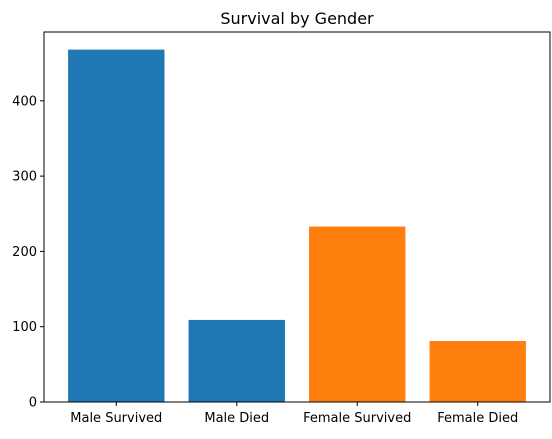  Describe the element at coordinates (24, 101) in the screenshot. I see `y-tick-label-4: 400` at that location.